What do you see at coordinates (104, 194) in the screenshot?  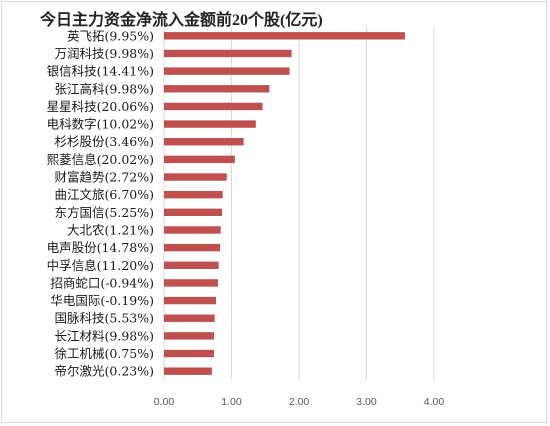 I see `category-label: 曲江文旅(6.70%)` at bounding box center [104, 194].